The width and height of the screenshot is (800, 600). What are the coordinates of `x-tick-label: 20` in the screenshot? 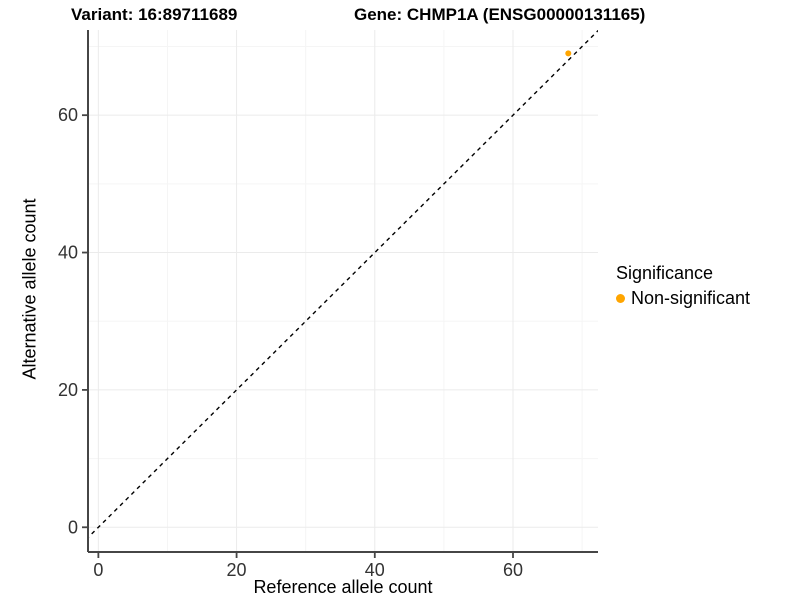 It's located at (237, 570).